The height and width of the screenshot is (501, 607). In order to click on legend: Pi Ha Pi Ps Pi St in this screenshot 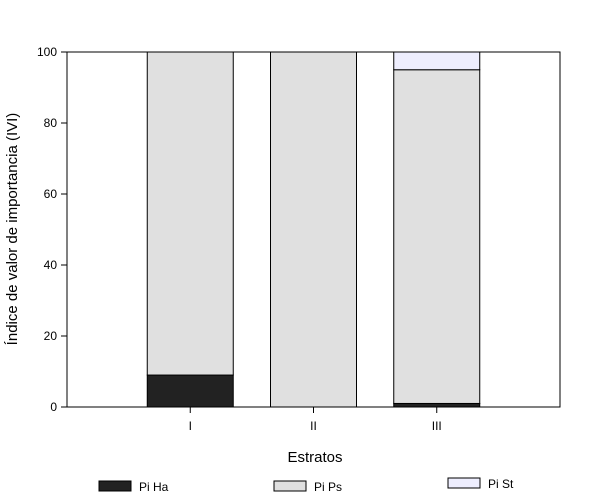, I will do `click(306, 485)`.